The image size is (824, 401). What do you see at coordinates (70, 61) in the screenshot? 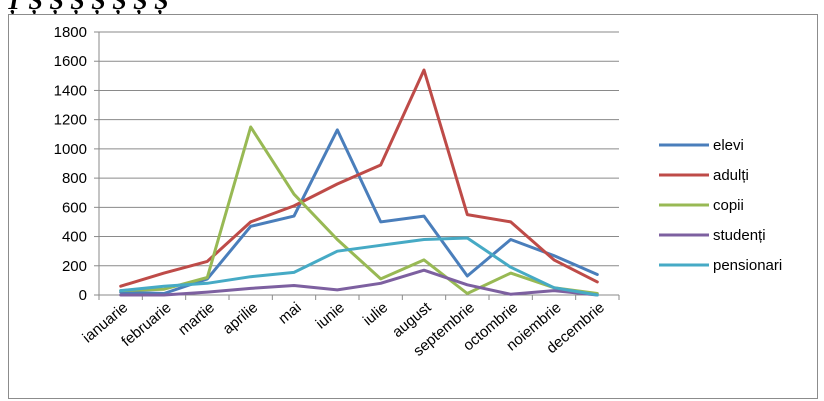
I see `y-tick-label: 1600` at bounding box center [70, 61].